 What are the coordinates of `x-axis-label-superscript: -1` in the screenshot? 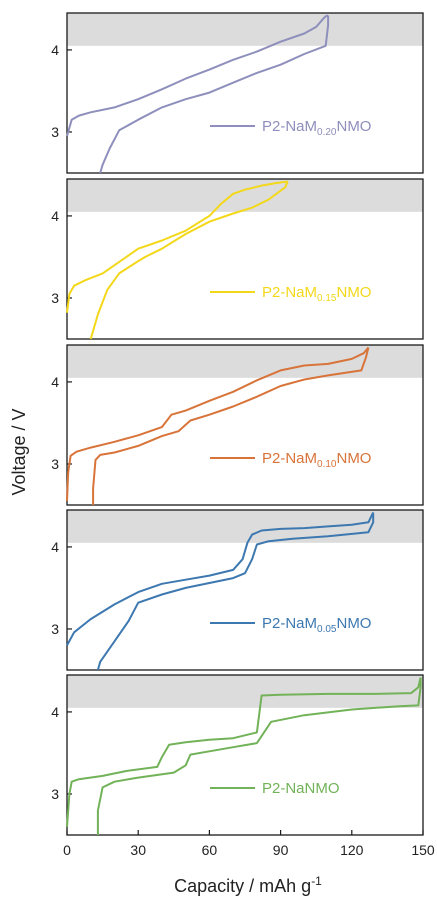 It's located at (316, 881).